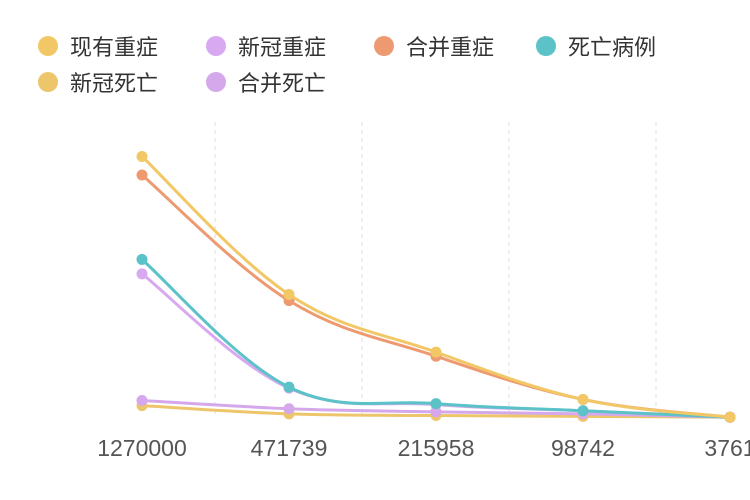 Image resolution: width=750 pixels, height=500 pixels. I want to click on x-tick-label: 98742, so click(583, 448).